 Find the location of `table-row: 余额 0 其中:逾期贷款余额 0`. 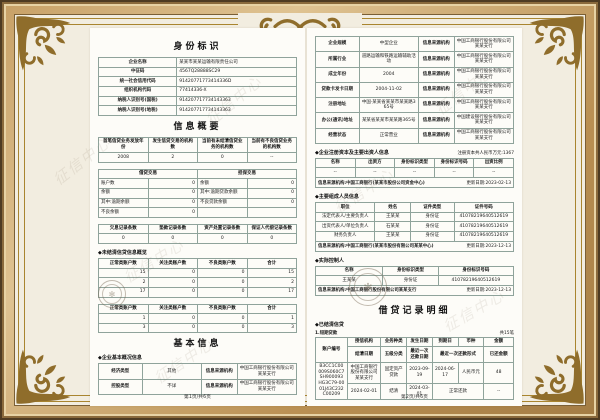

table-row: 余额 0 其中:逾期贷款余额 0 is located at coordinates (197, 193).